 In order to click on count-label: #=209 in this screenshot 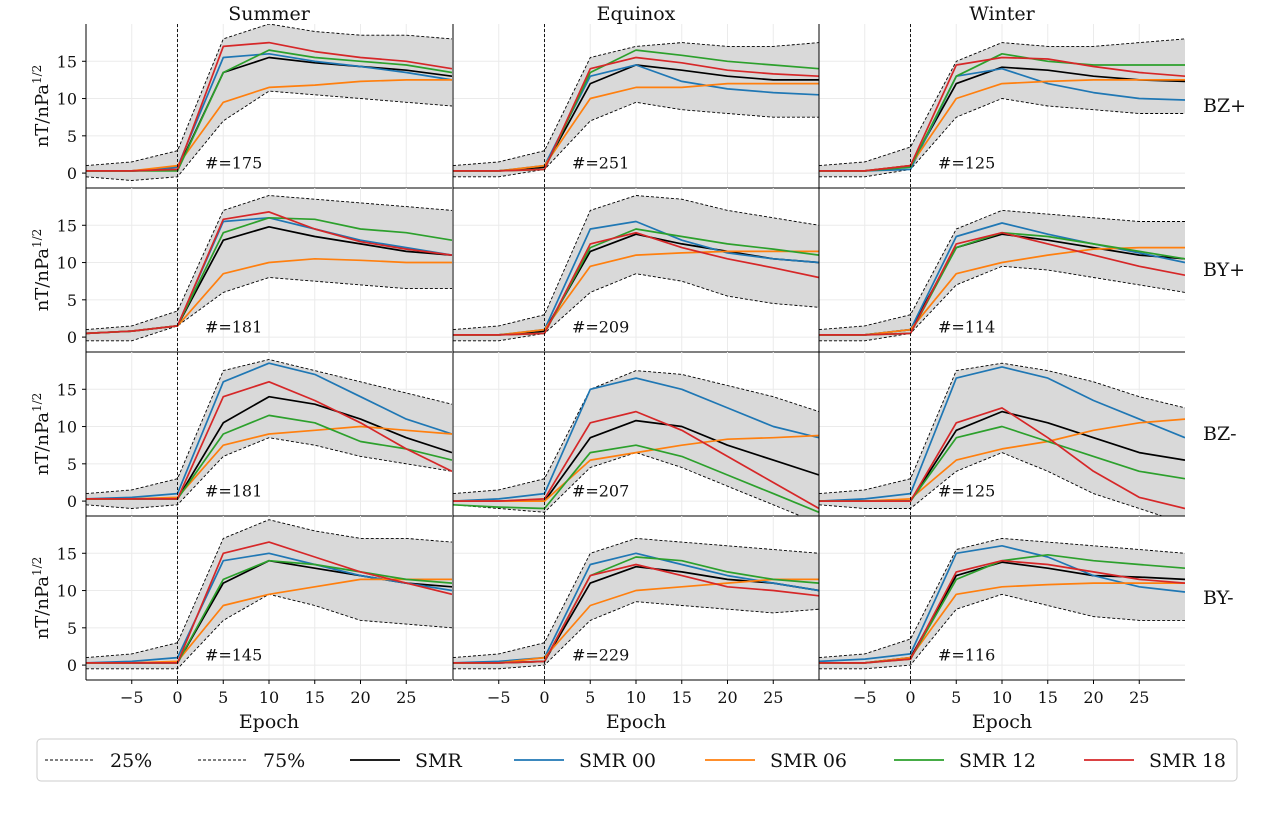, I will do `click(600, 327)`.